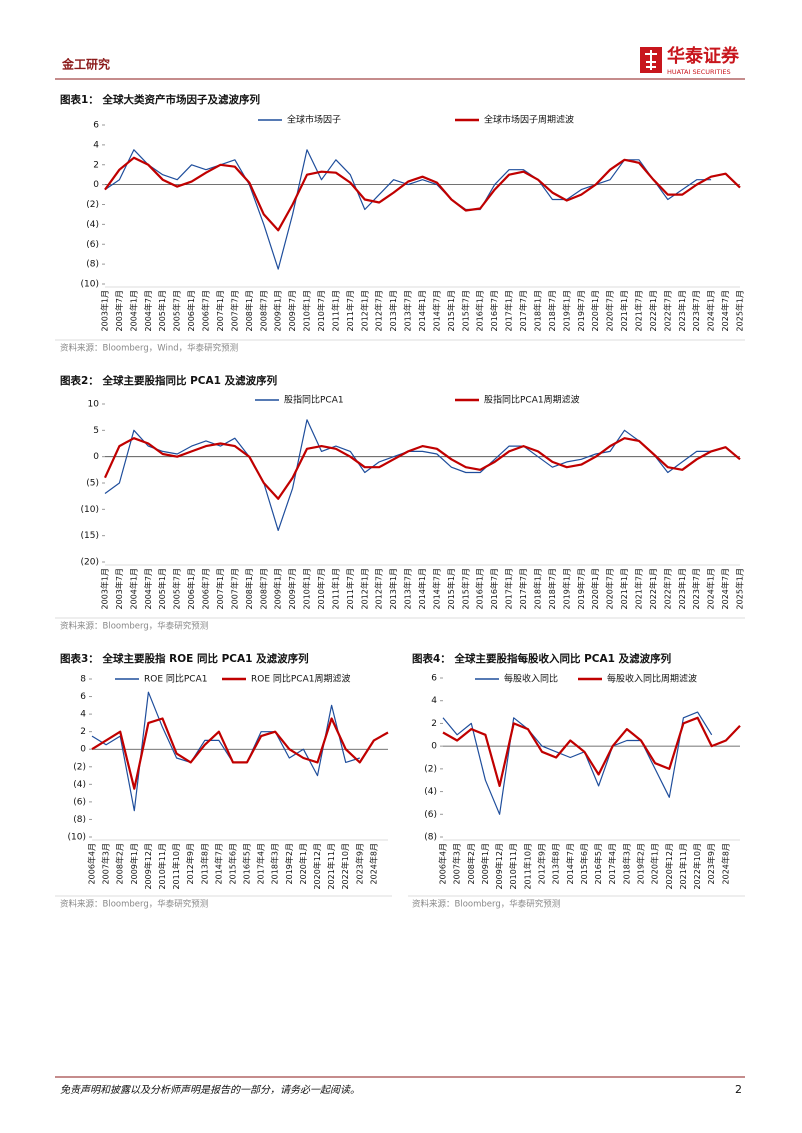 This screenshot has width=802, height=1133. I want to click on x-tick-label: 2020年7月, so click(610, 588).